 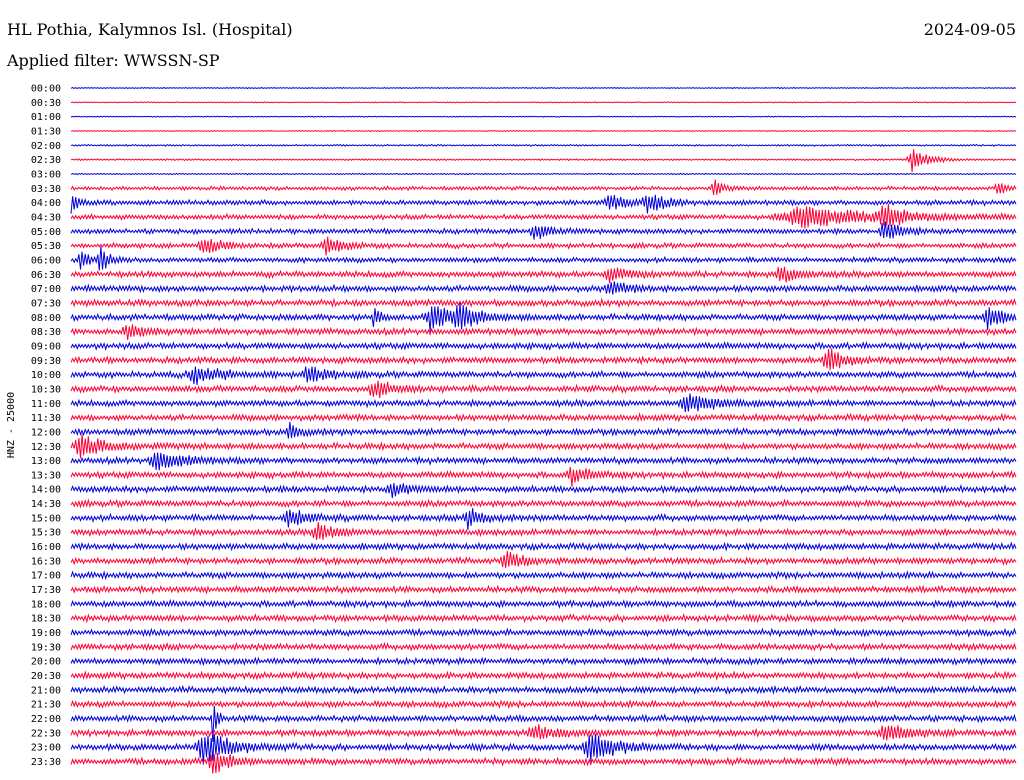 What do you see at coordinates (46, 733) in the screenshot?
I see `time-label: 22:30` at bounding box center [46, 733].